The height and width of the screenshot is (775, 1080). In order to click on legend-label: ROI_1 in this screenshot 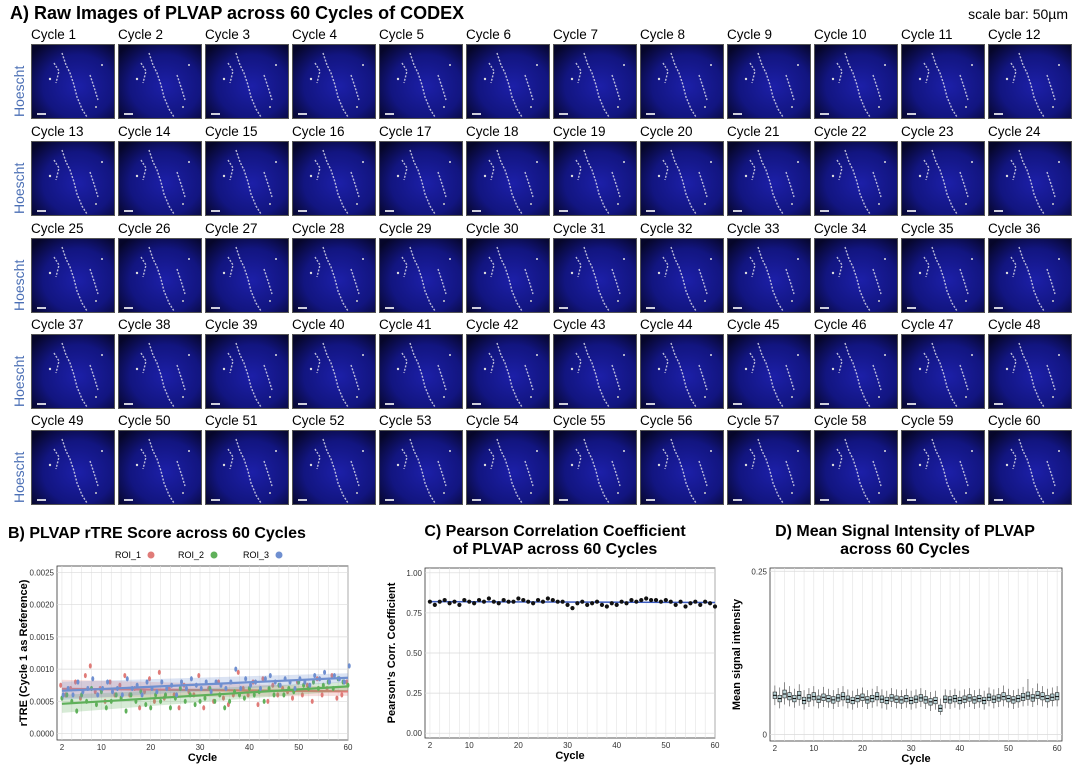, I will do `click(128, 555)`.